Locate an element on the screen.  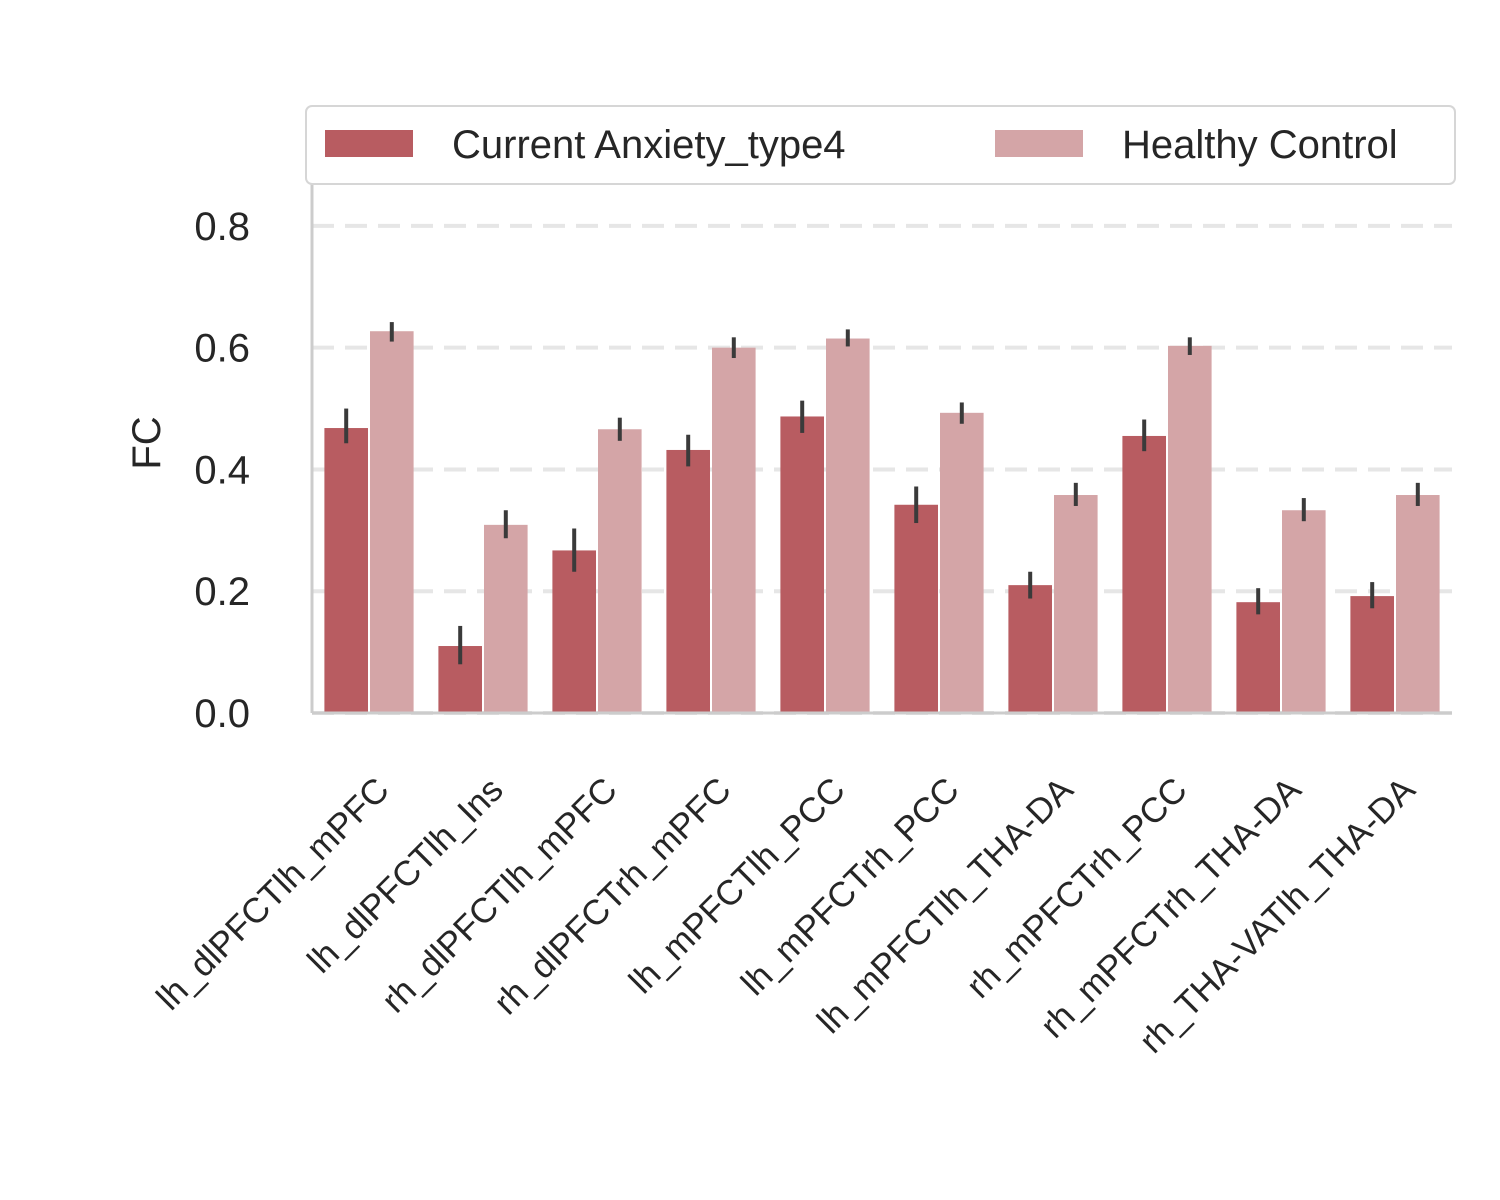
legend: Current Anxiety_type4 Healthy Control is located at coordinates (880, 145).